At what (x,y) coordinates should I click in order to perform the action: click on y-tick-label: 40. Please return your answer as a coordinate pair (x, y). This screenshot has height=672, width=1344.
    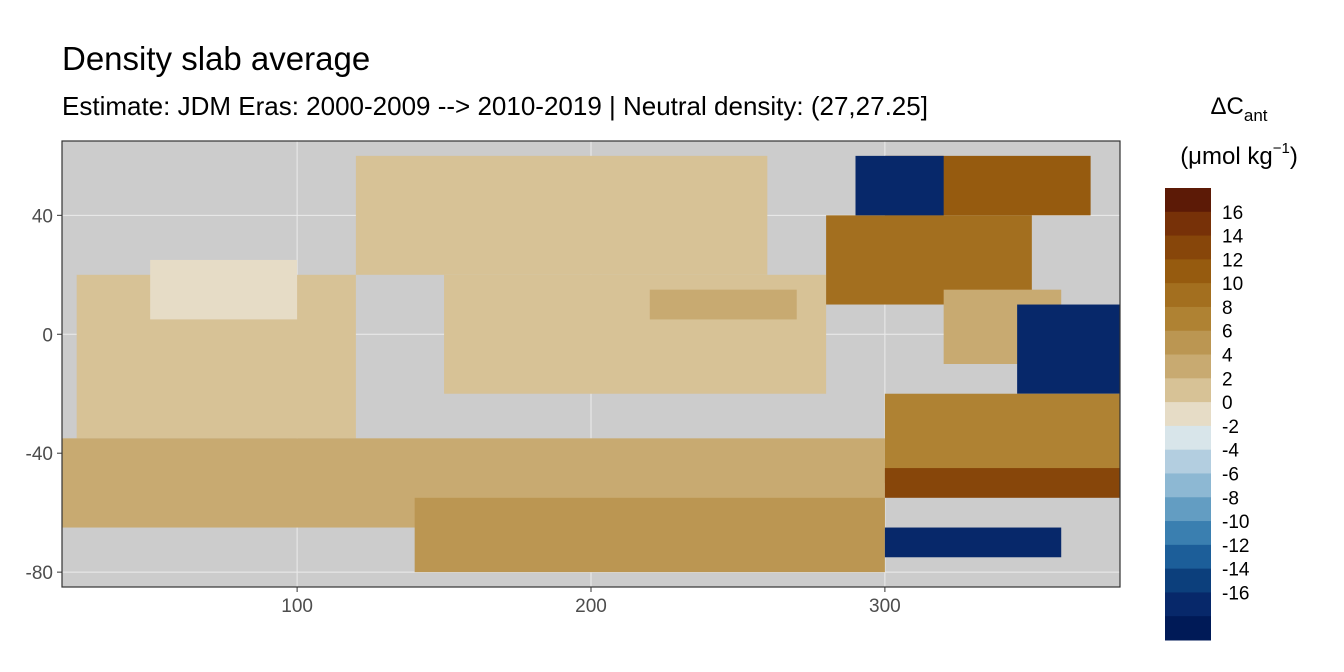
    Looking at the image, I should click on (42, 216).